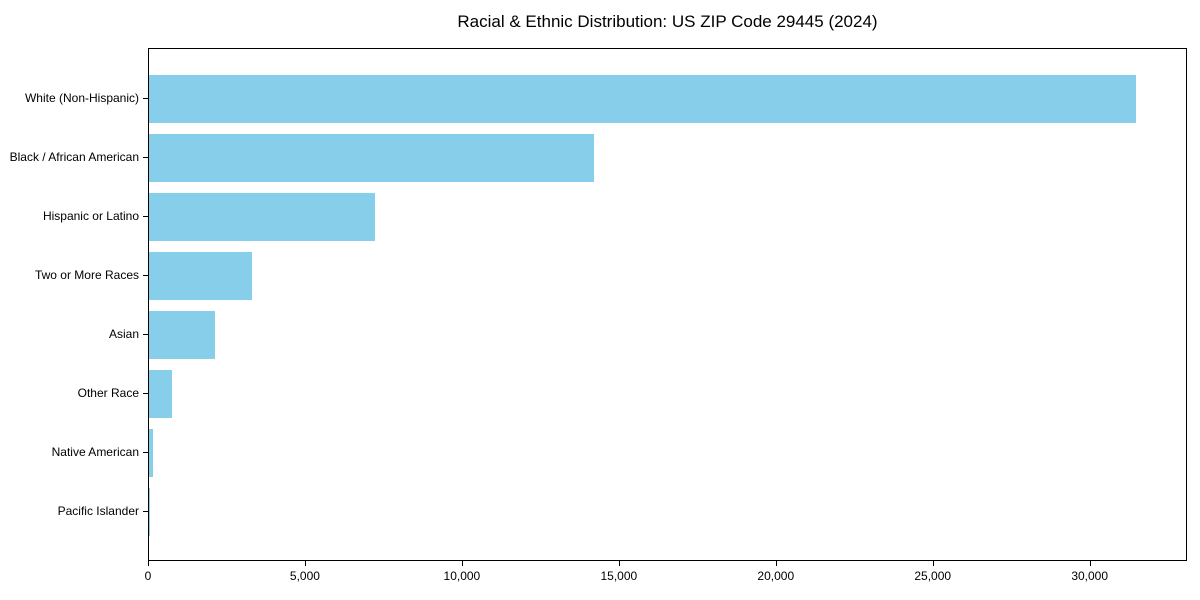 Image resolution: width=1200 pixels, height=600 pixels. I want to click on bar-hispanic-or-latino, so click(262, 217).